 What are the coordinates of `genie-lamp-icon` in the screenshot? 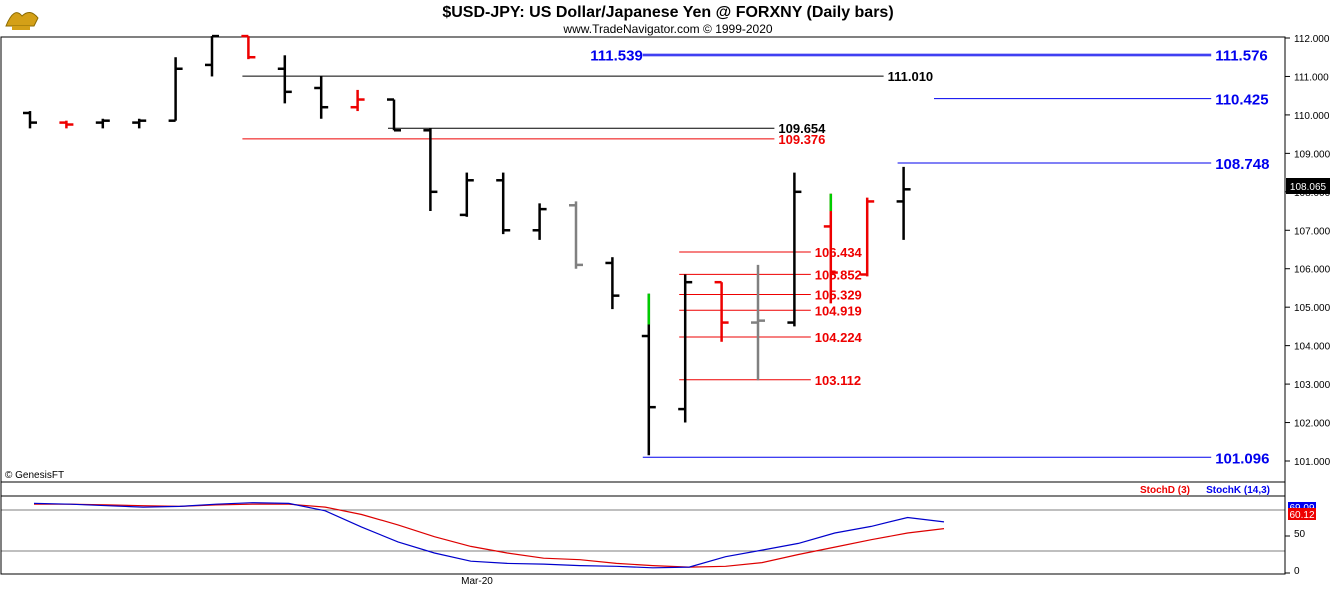 It's located at (22, 19).